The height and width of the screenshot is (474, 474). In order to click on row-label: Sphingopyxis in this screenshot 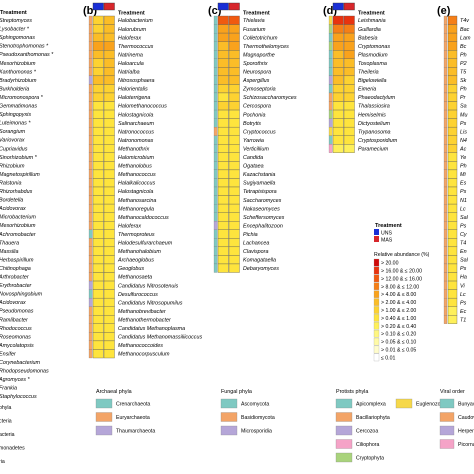, I will do `click(15, 115)`.